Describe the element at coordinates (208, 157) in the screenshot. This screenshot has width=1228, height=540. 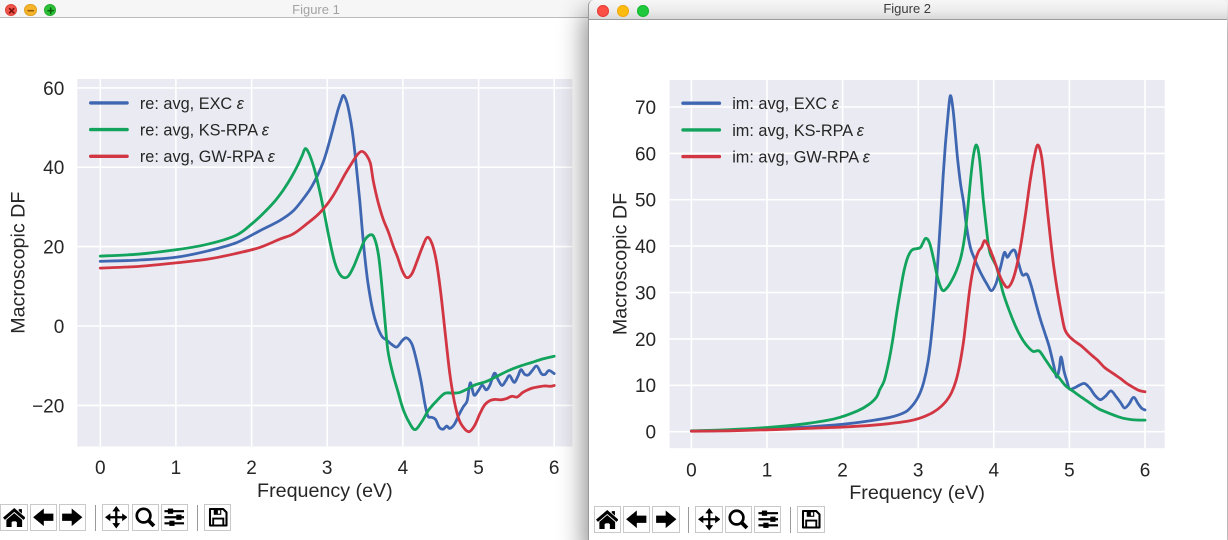
I see `svg-text: re: avg, GW-RPA ε` at that location.